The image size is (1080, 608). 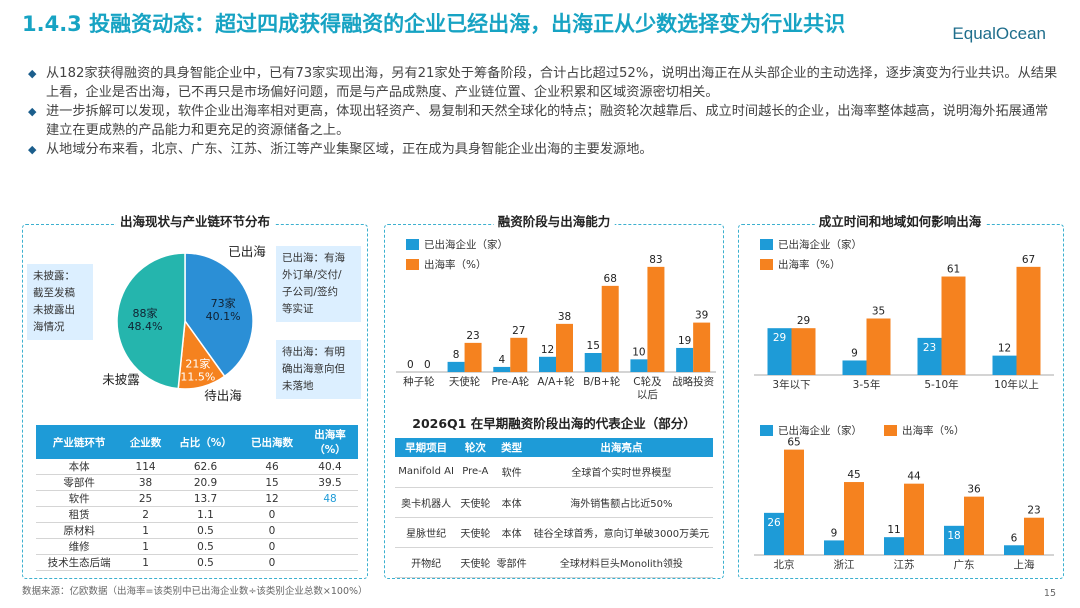 I want to click on table-cell: 海外销售额占比近50%, so click(x=621, y=502).